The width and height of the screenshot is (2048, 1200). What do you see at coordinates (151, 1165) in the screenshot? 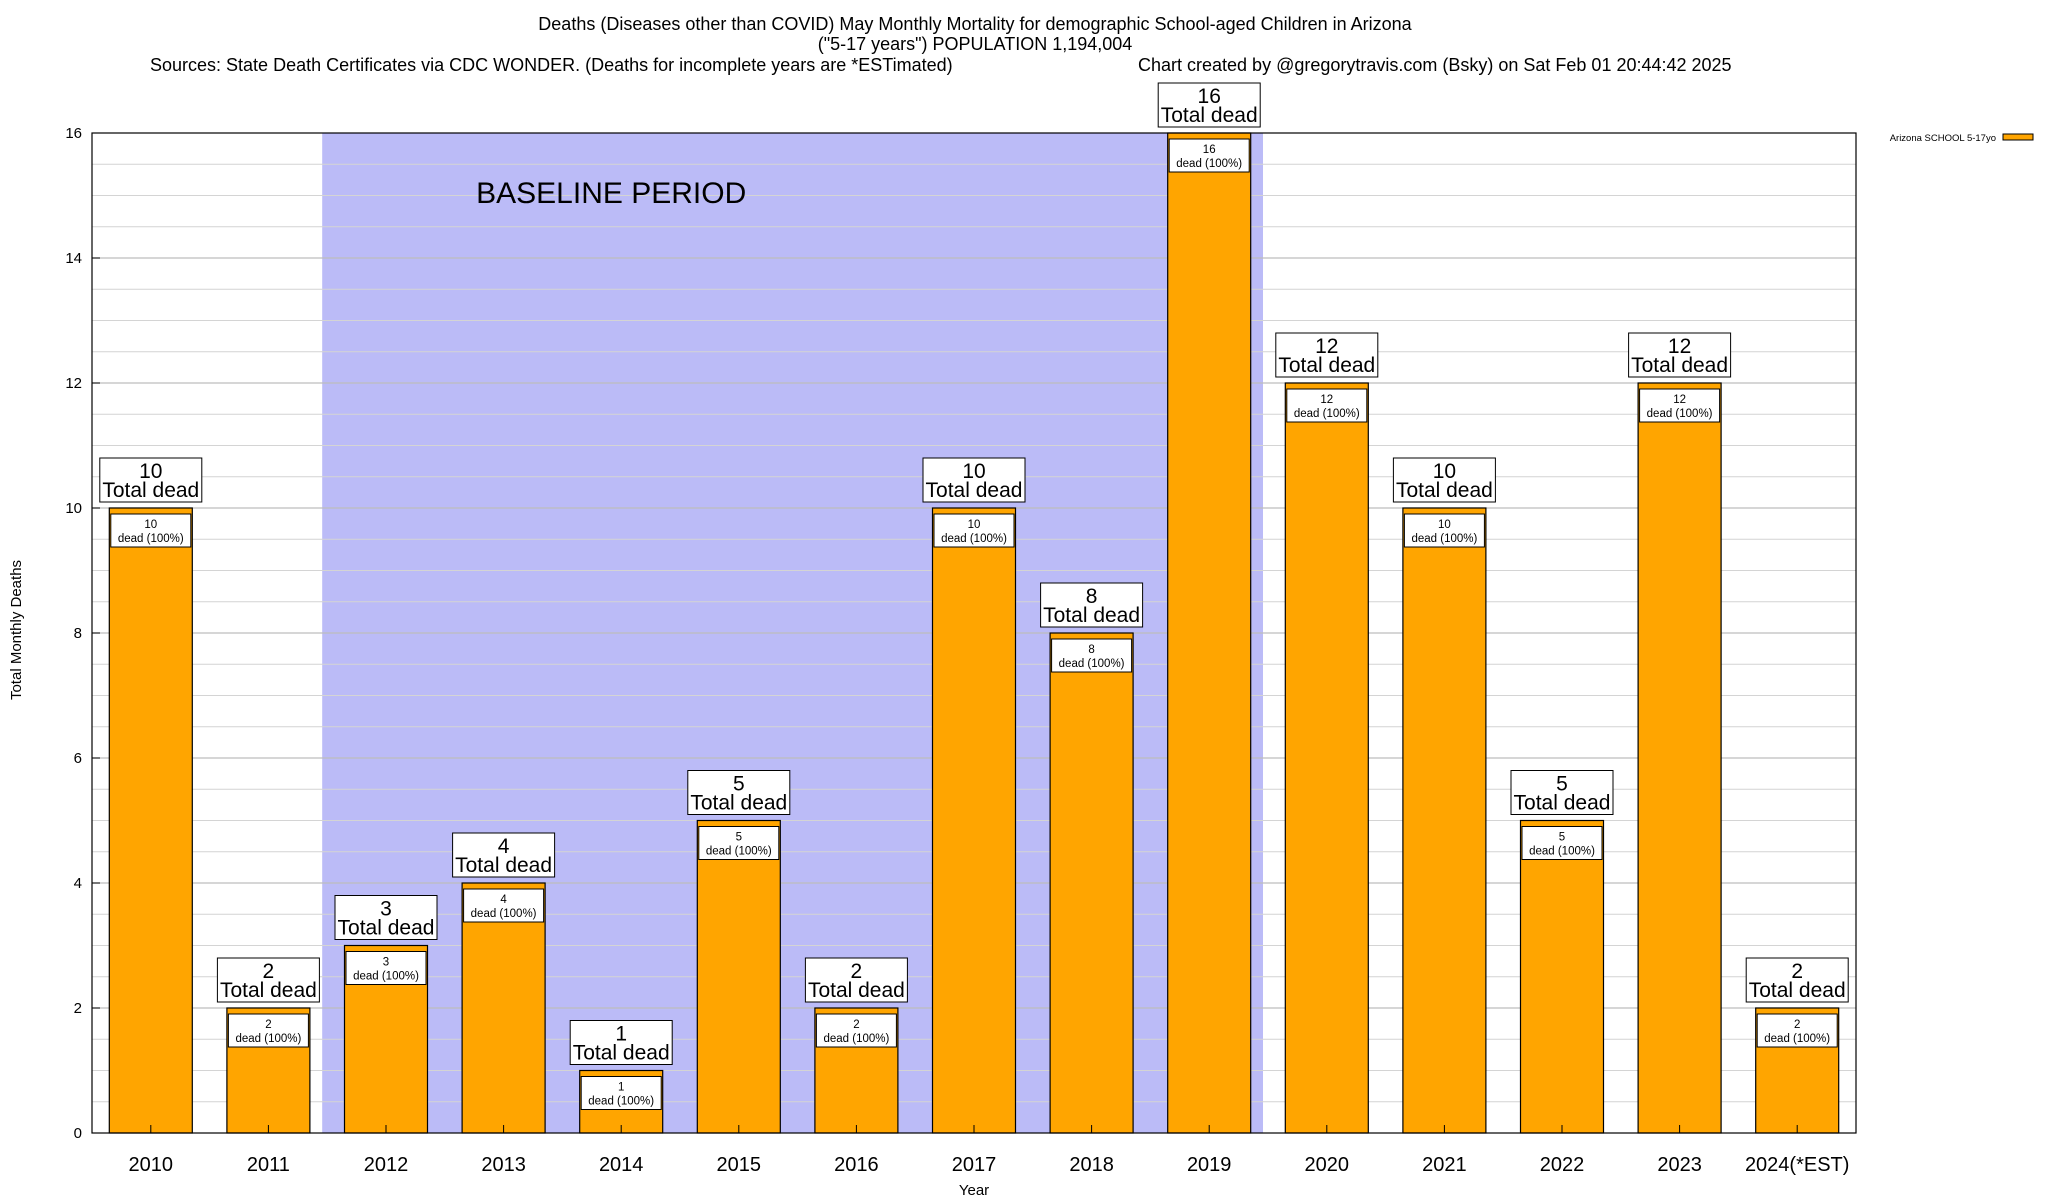
I see `x-tick-label: 2010` at bounding box center [151, 1165].